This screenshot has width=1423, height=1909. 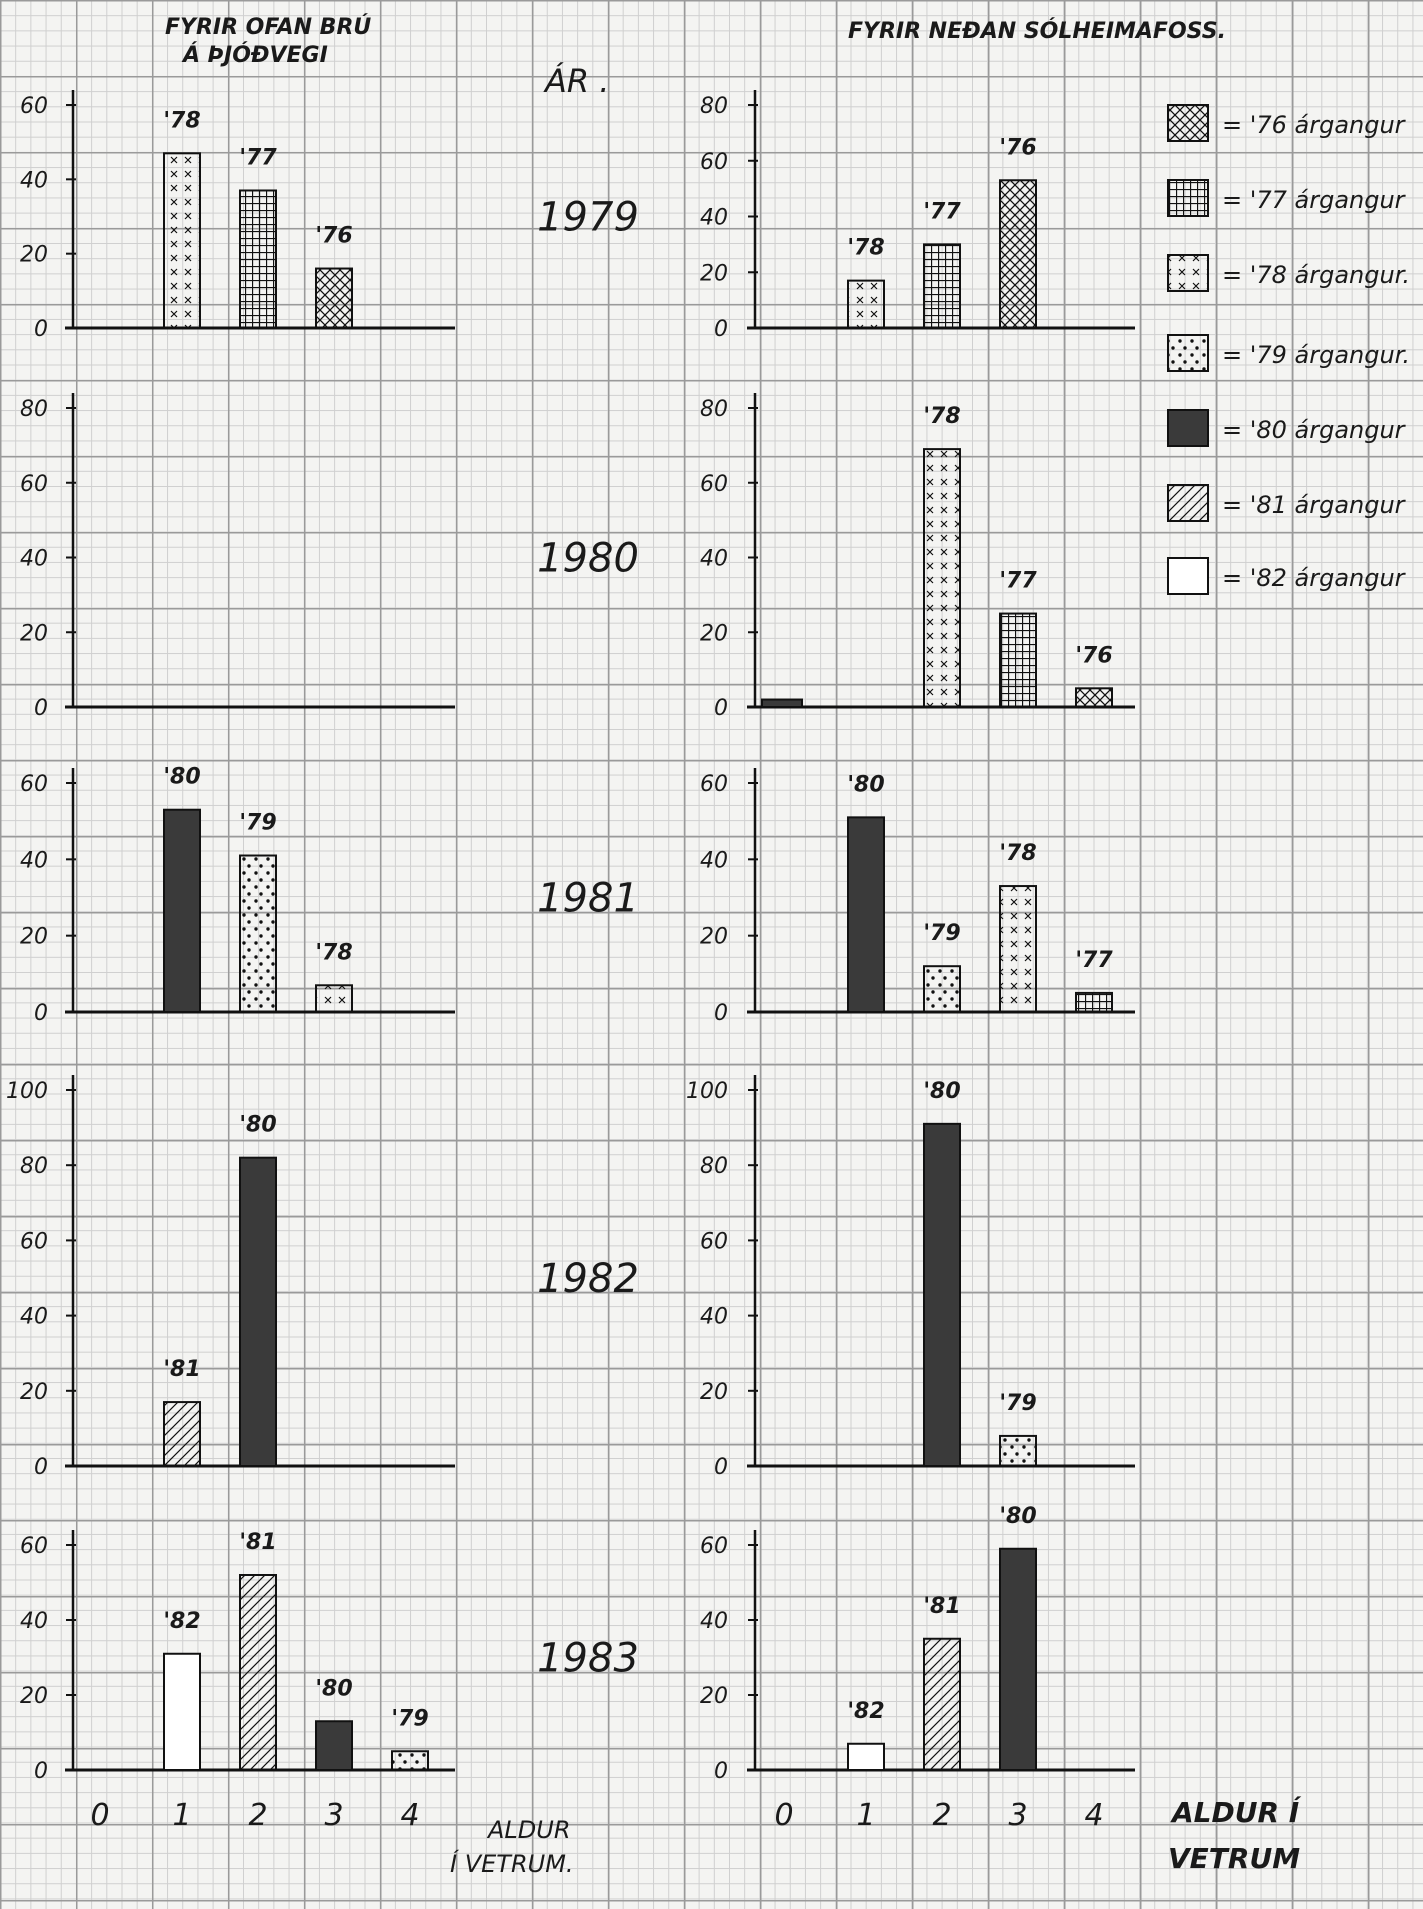 I want to click on year-labels: 1979 1980 1981 1982 1983, so click(x=588, y=938).